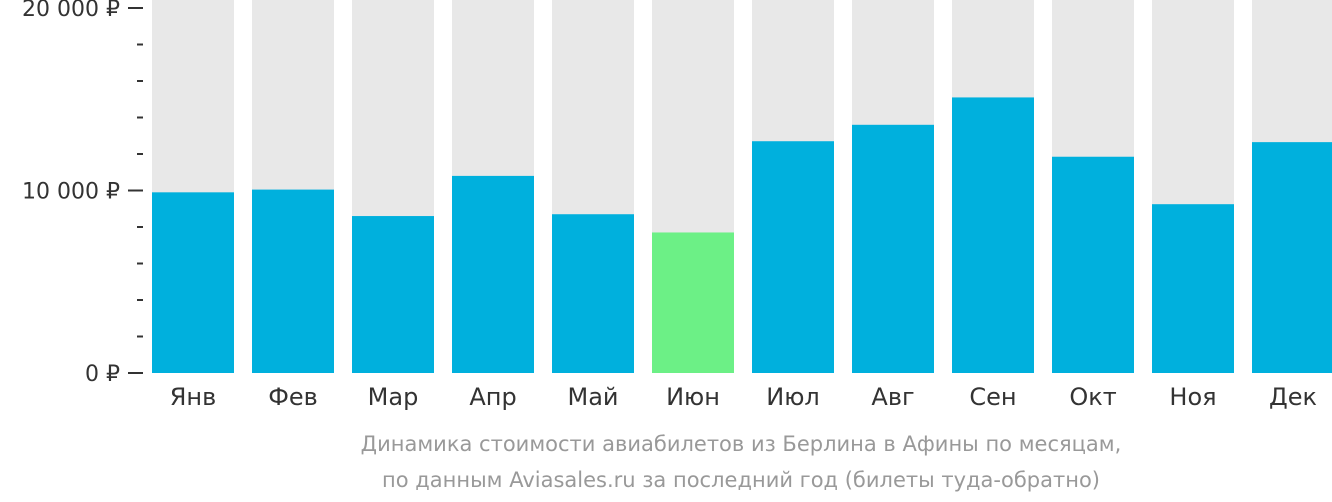 Image resolution: width=1332 pixels, height=502 pixels. What do you see at coordinates (1092, 397) in the screenshot?
I see `x-tick-label: Окт` at bounding box center [1092, 397].